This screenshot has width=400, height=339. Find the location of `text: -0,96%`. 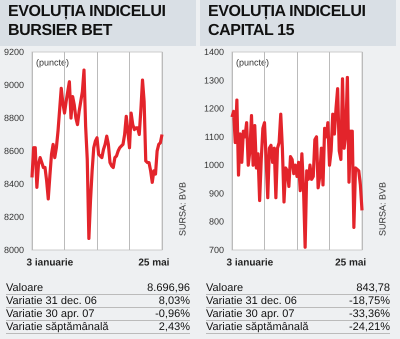

text: -0,96% is located at coordinates (172, 314).